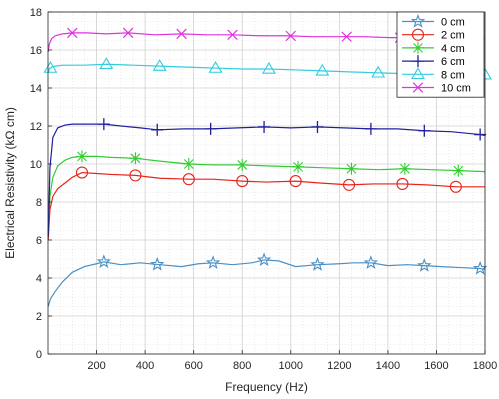 The width and height of the screenshot is (499, 399). Describe the element at coordinates (145, 366) in the screenshot. I see `x-tick-label: 400` at that location.